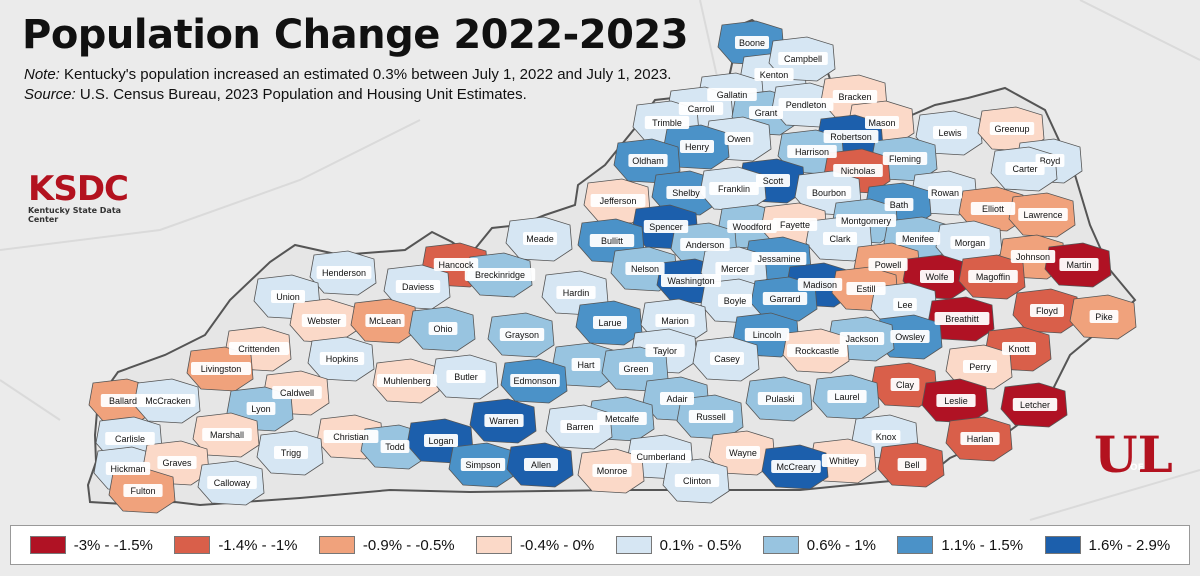  What do you see at coordinates (660, 457) in the screenshot?
I see `svg-text: Cumberland` at bounding box center [660, 457].